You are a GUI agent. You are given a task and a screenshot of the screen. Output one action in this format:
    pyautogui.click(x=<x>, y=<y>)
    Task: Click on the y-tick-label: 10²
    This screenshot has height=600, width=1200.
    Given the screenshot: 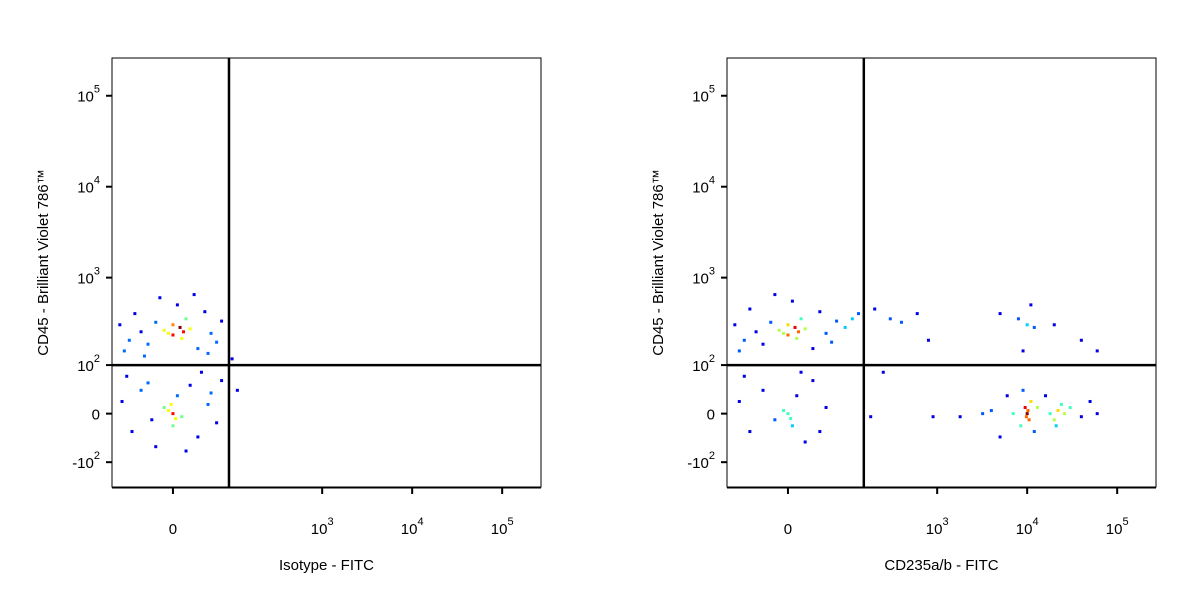 What is the action you would take?
    pyautogui.click(x=703, y=364)
    